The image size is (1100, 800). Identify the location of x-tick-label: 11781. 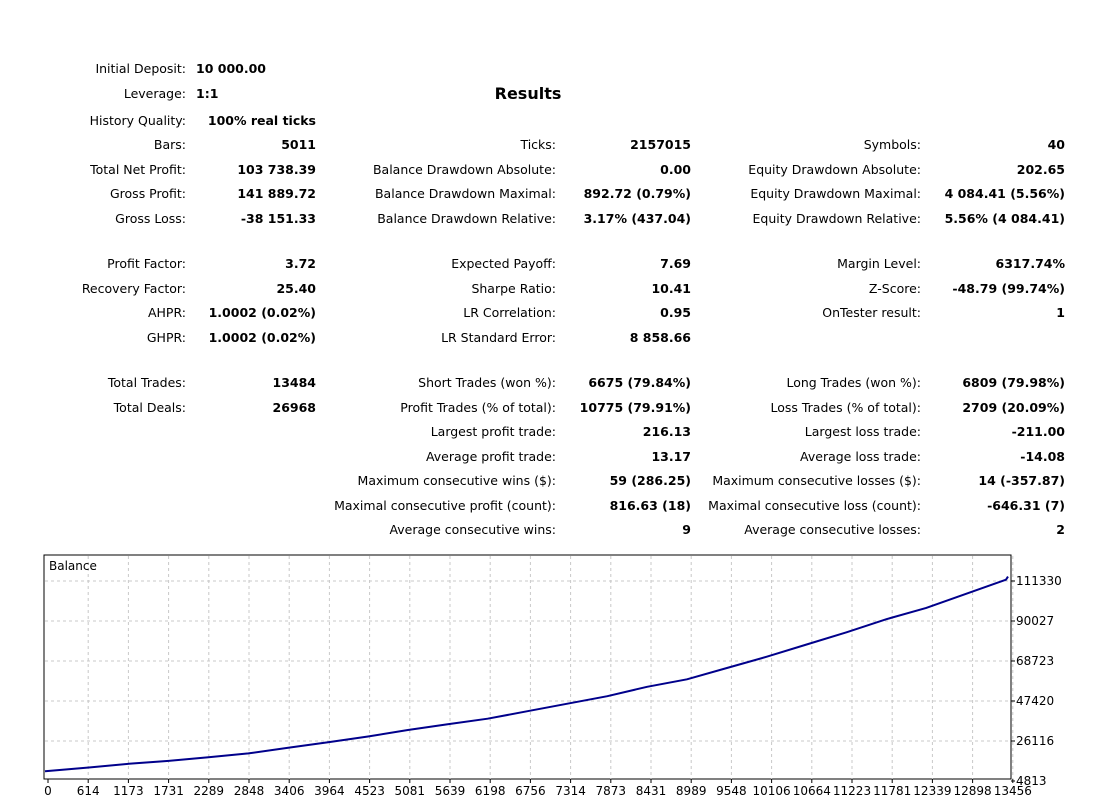
(892, 791).